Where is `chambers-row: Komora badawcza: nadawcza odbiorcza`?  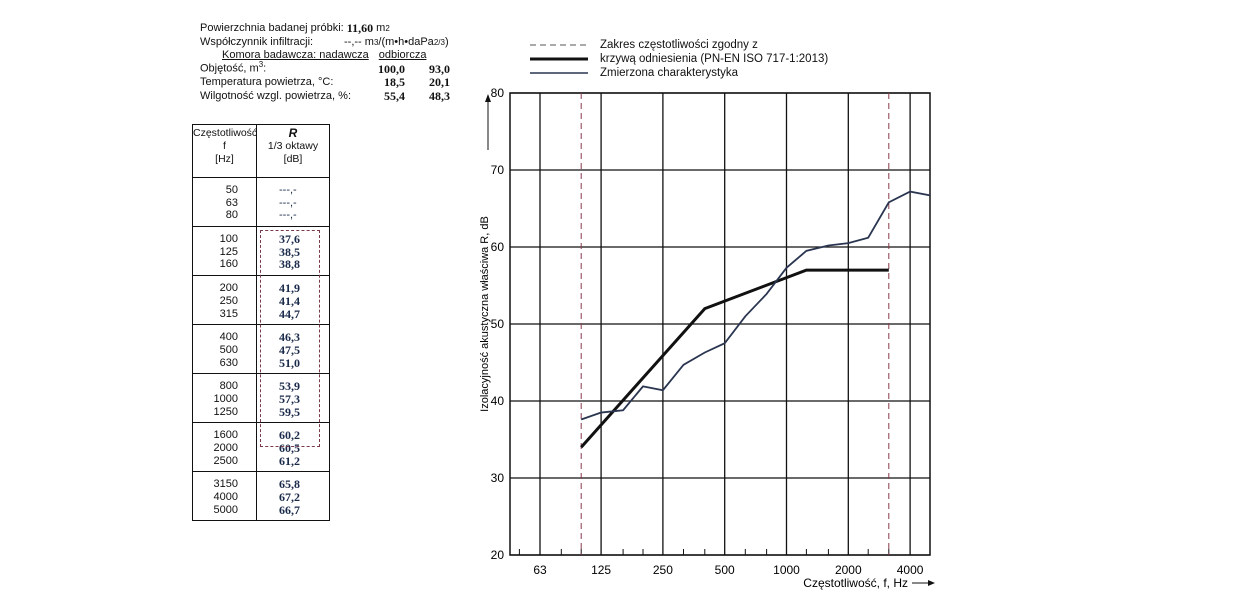 chambers-row: Komora badawcza: nadawcza odbiorcza is located at coordinates (345, 56).